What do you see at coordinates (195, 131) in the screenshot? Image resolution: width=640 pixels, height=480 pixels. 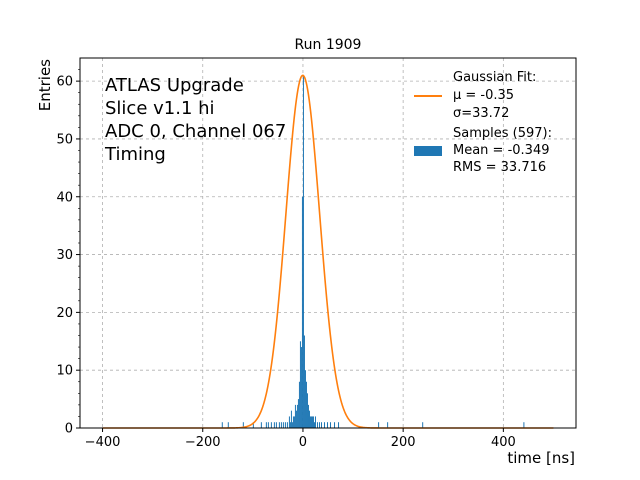 I see `annotation-line: ADC 0, Channel 067` at bounding box center [195, 131].